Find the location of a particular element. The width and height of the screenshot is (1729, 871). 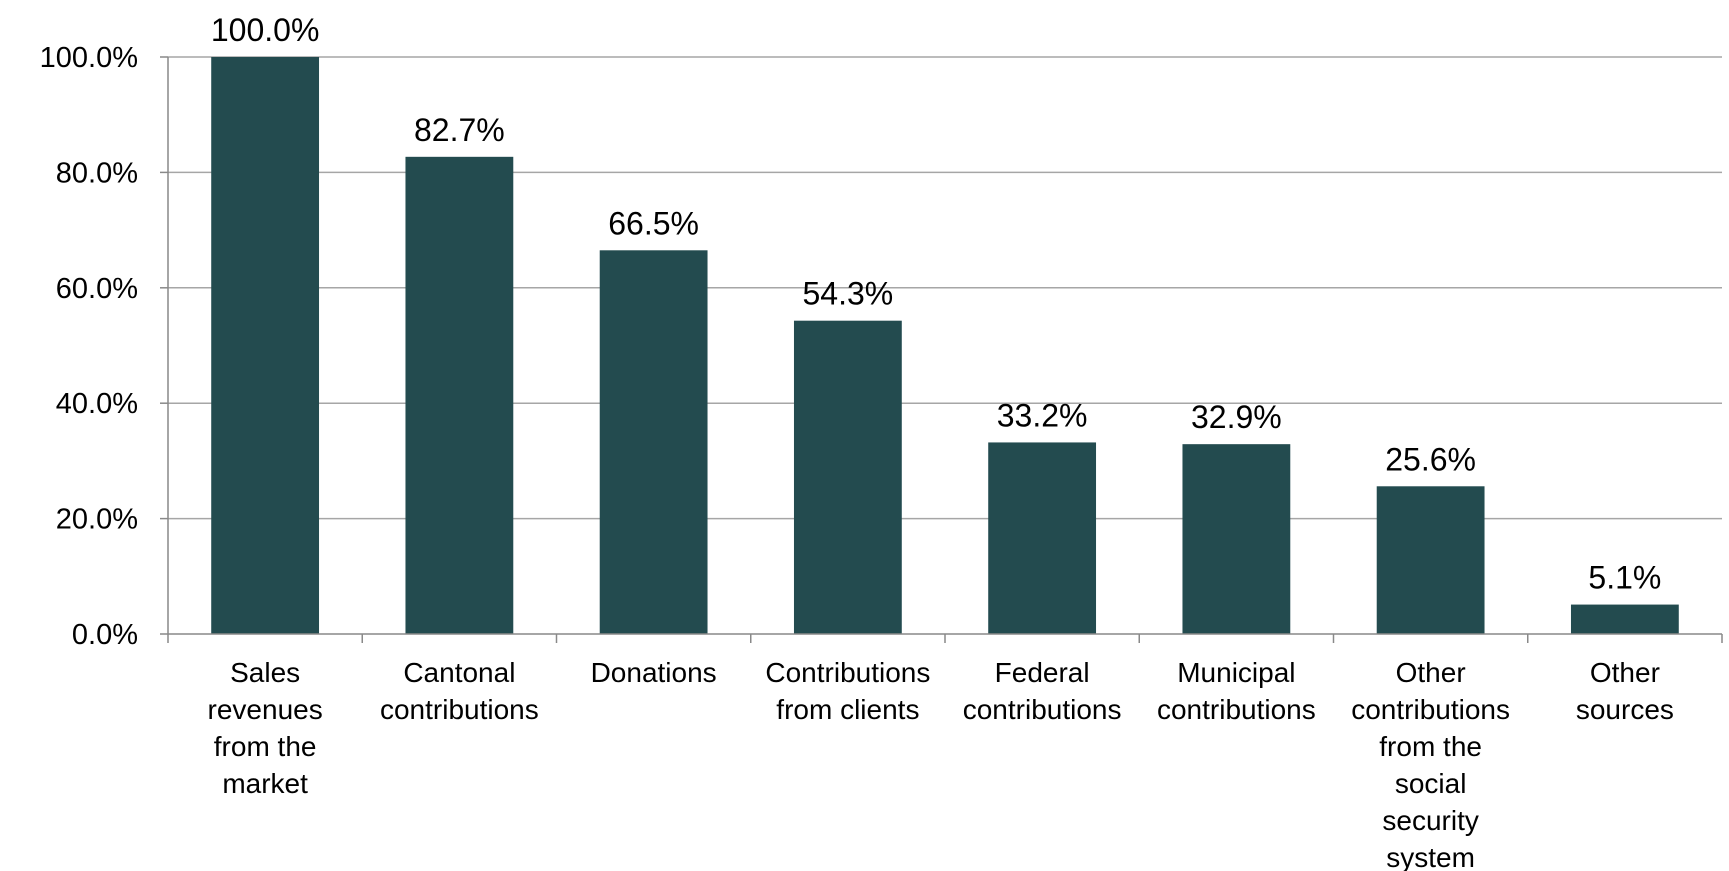

y-axis-tick-labels: 0.0% 20.0% 40.0% 60.0% 80.0% 100.0% is located at coordinates (89, 346).